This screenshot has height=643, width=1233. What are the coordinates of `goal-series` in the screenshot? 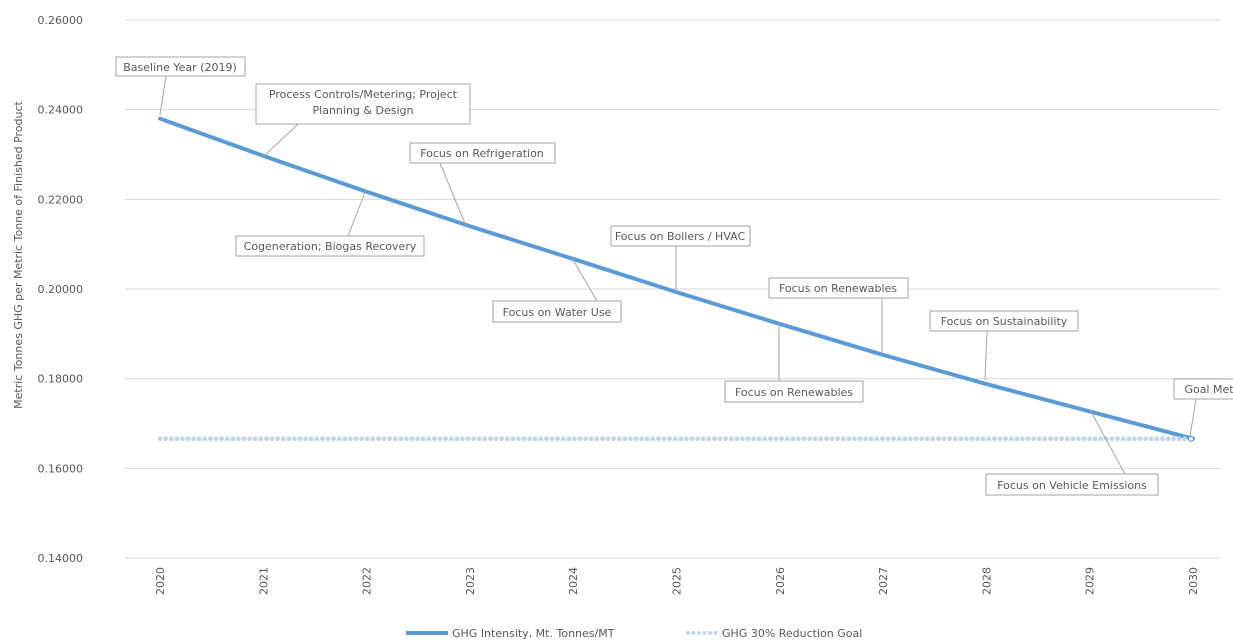 It's located at (672, 439).